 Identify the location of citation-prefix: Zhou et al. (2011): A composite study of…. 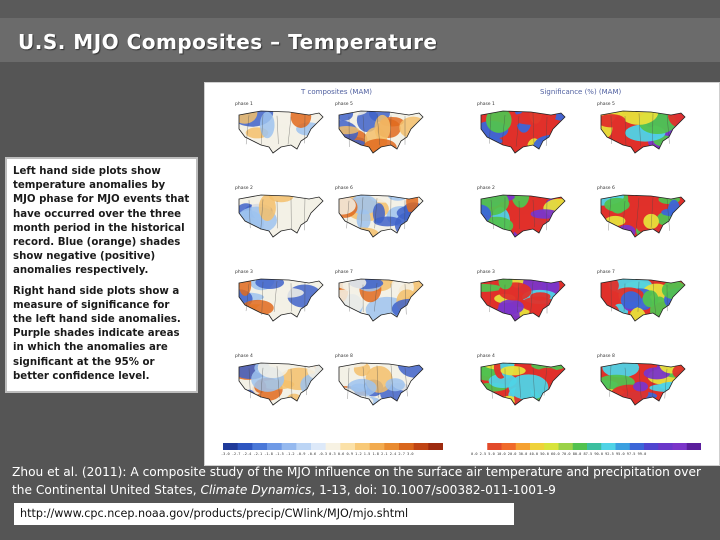
(356, 481).